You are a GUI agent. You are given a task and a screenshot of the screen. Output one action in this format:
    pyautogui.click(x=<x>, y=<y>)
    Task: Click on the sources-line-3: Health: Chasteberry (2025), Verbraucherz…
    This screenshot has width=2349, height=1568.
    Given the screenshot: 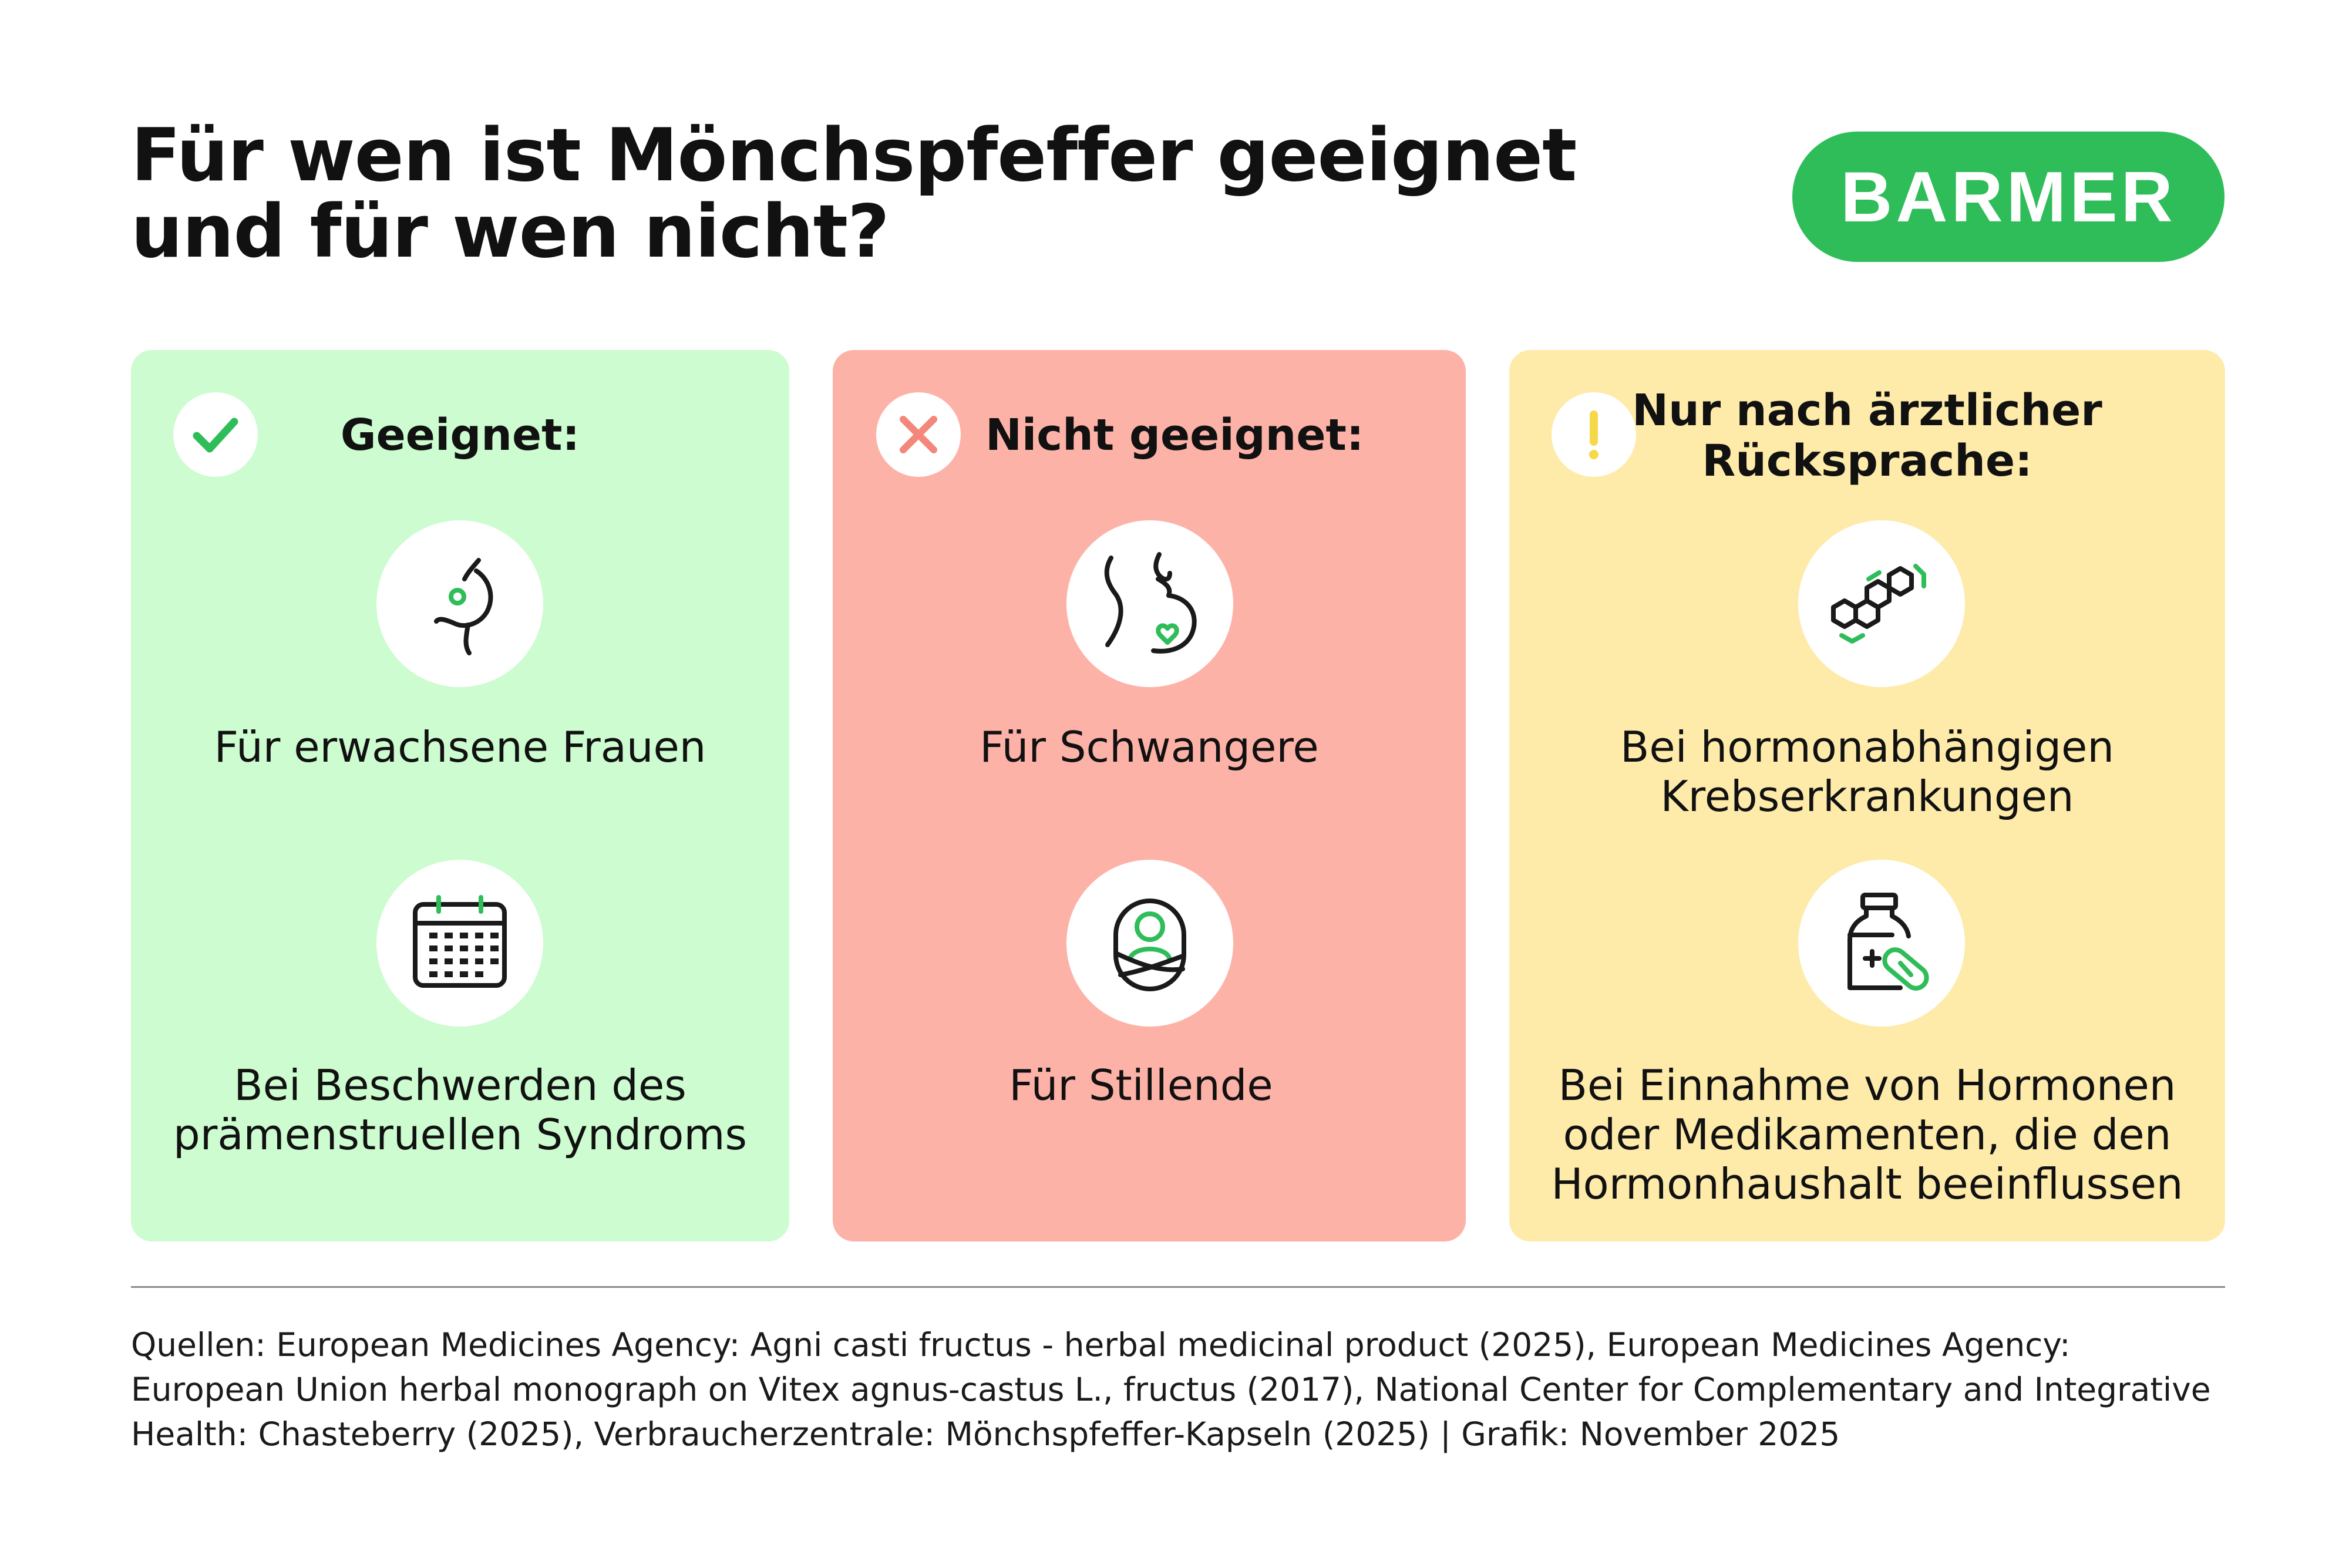 What is the action you would take?
    pyautogui.click(x=986, y=1434)
    